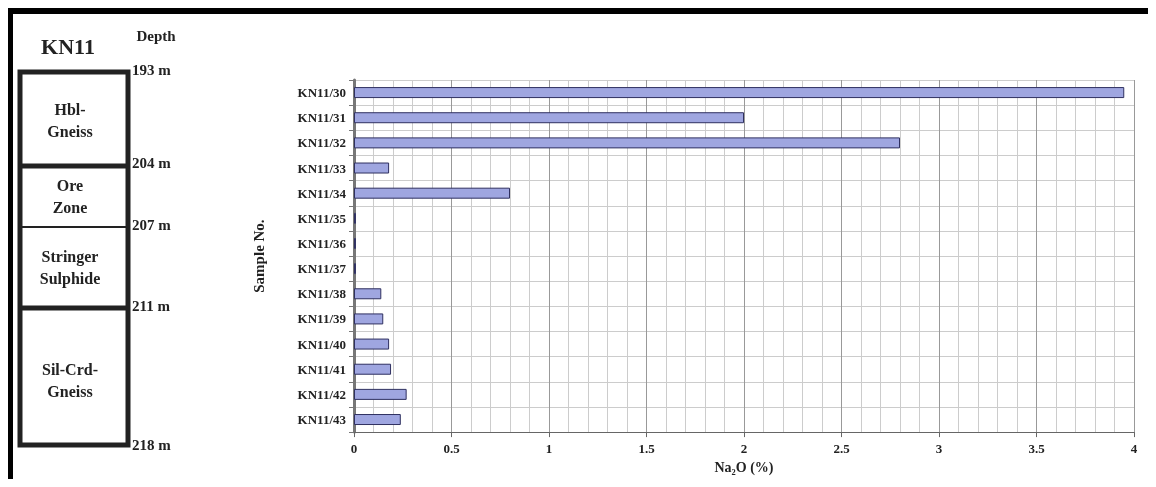 The width and height of the screenshot is (1156, 487). I want to click on y-tick-label: KN11/32, so click(321, 143).